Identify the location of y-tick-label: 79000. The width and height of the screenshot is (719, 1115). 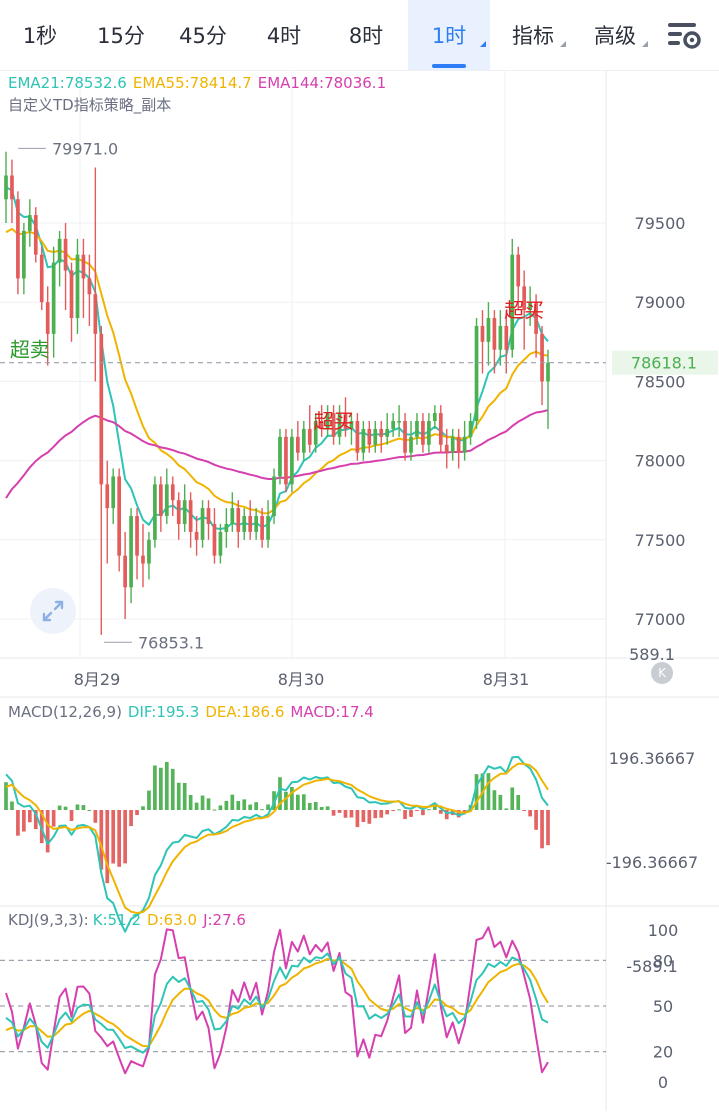
(660, 302).